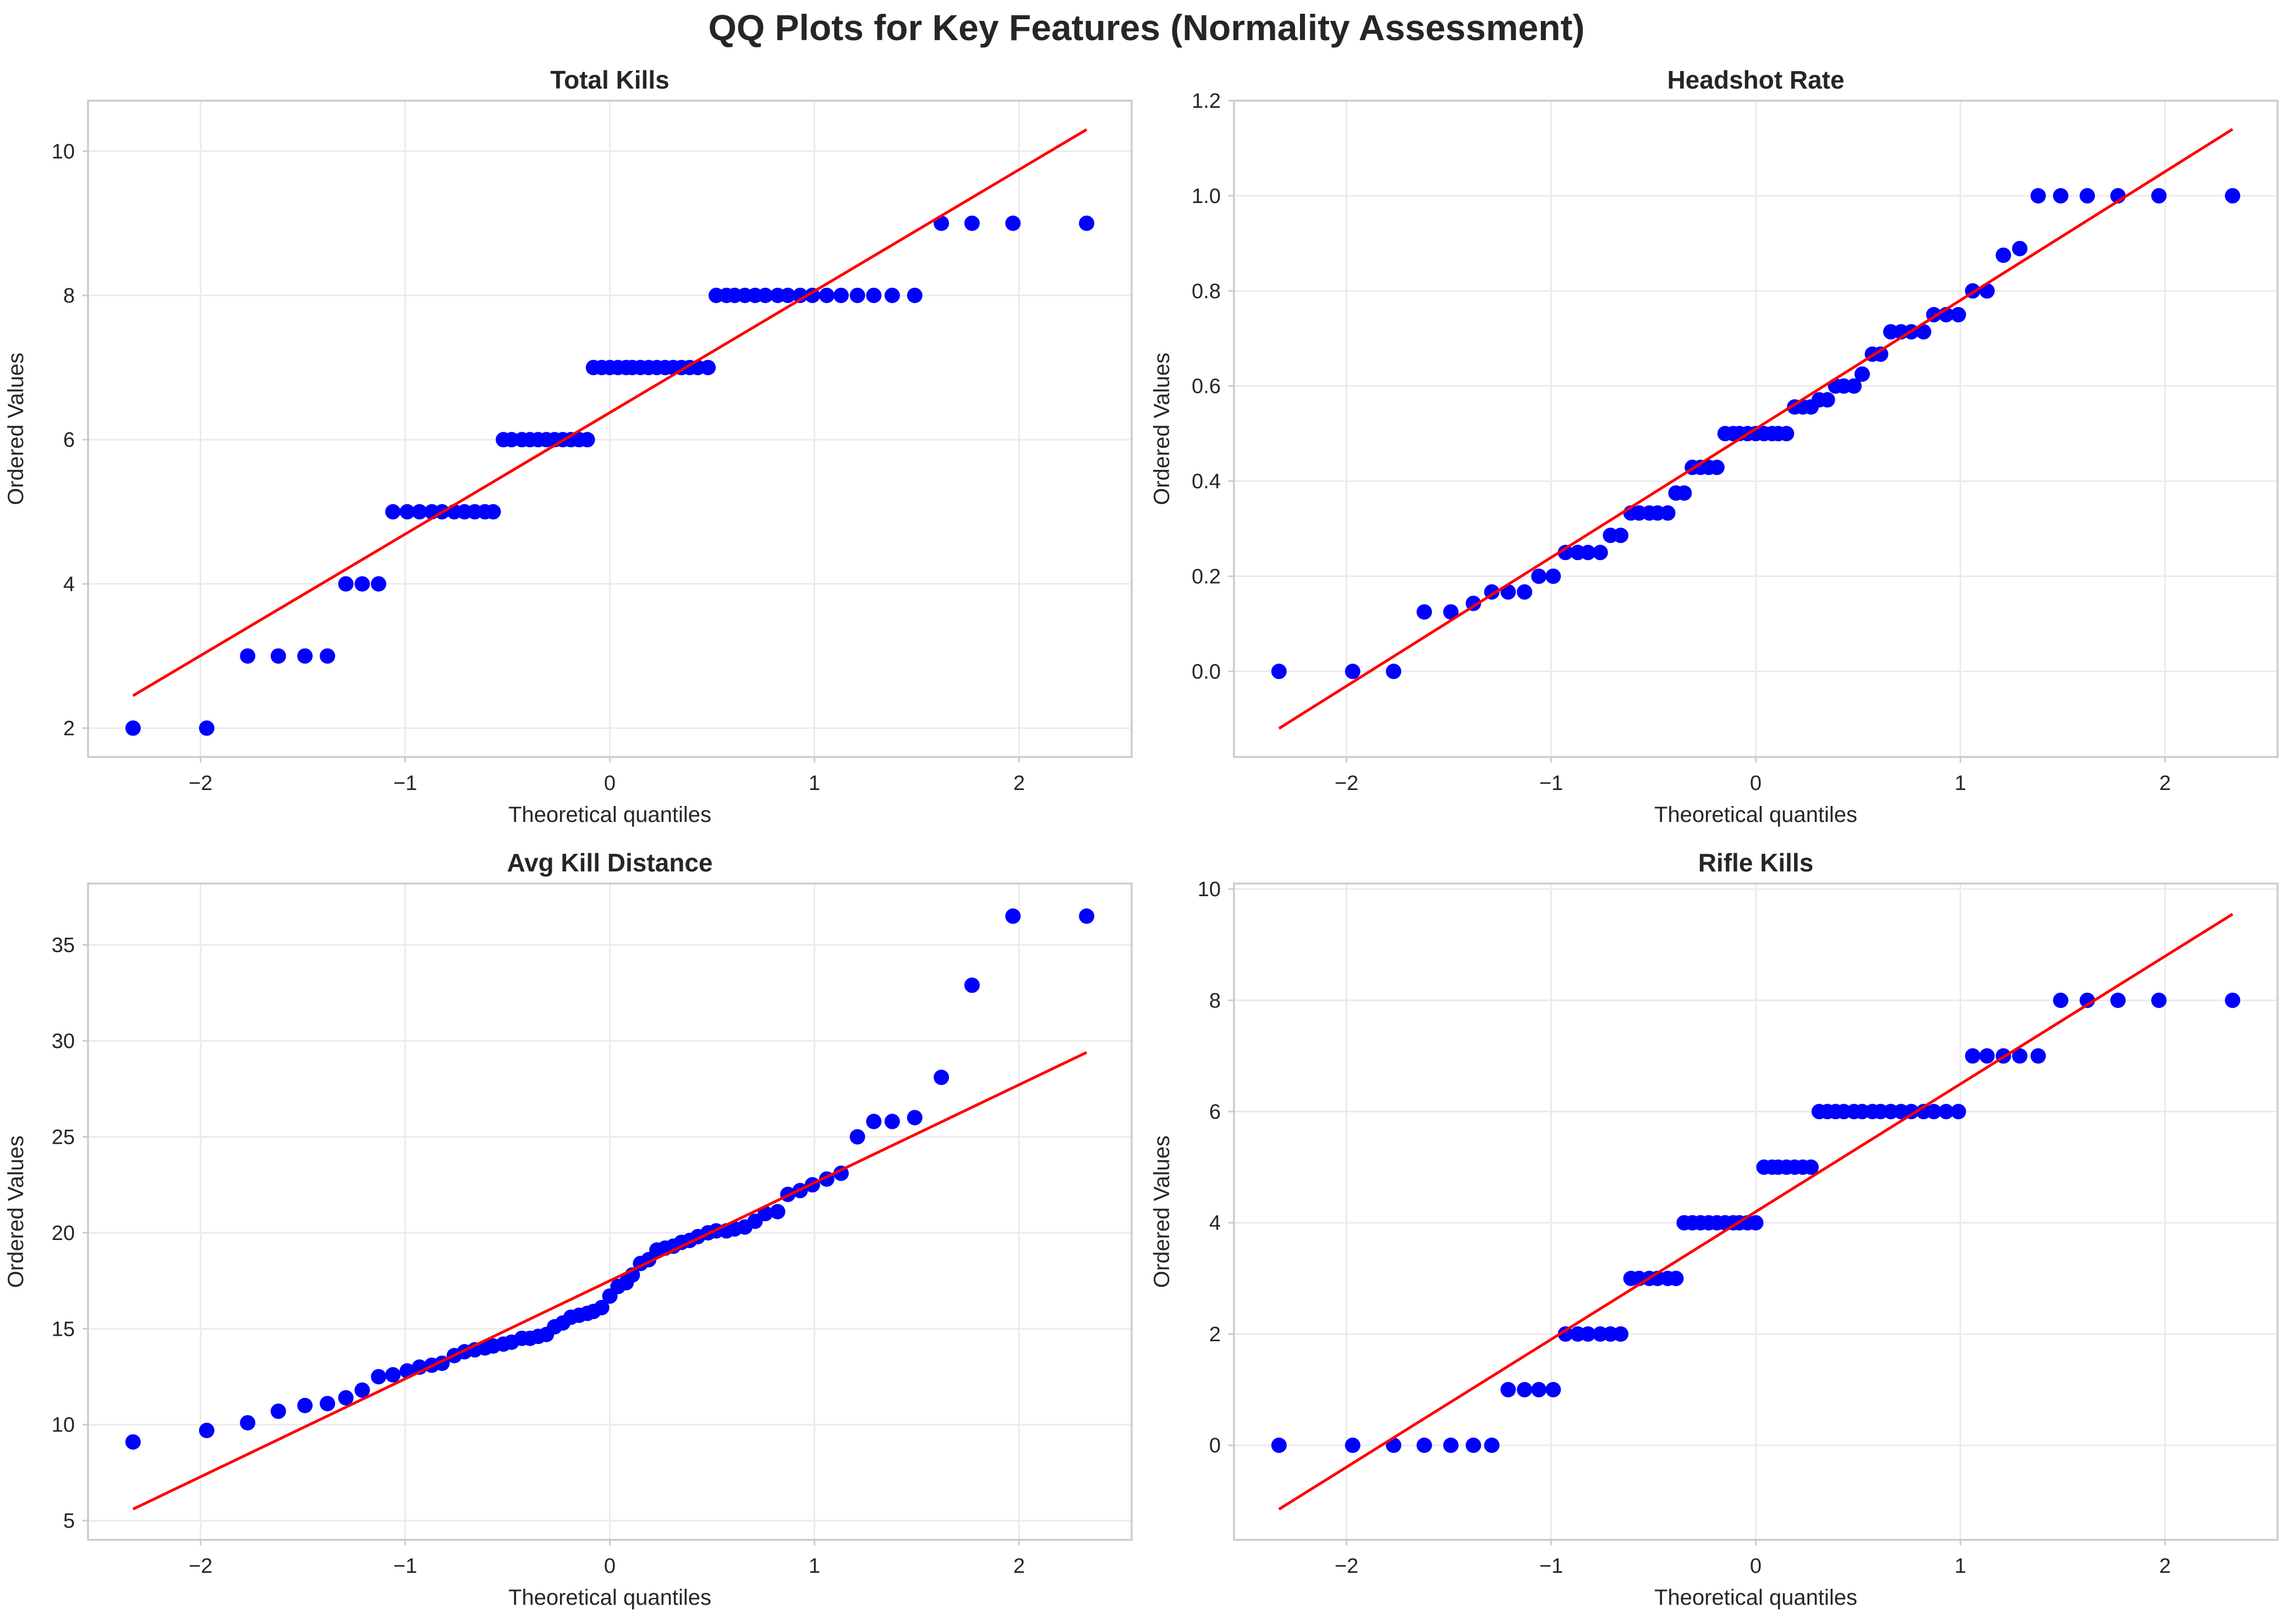 This screenshot has height=1624, width=2293. I want to click on y-tick-label: 8, so click(69, 296).